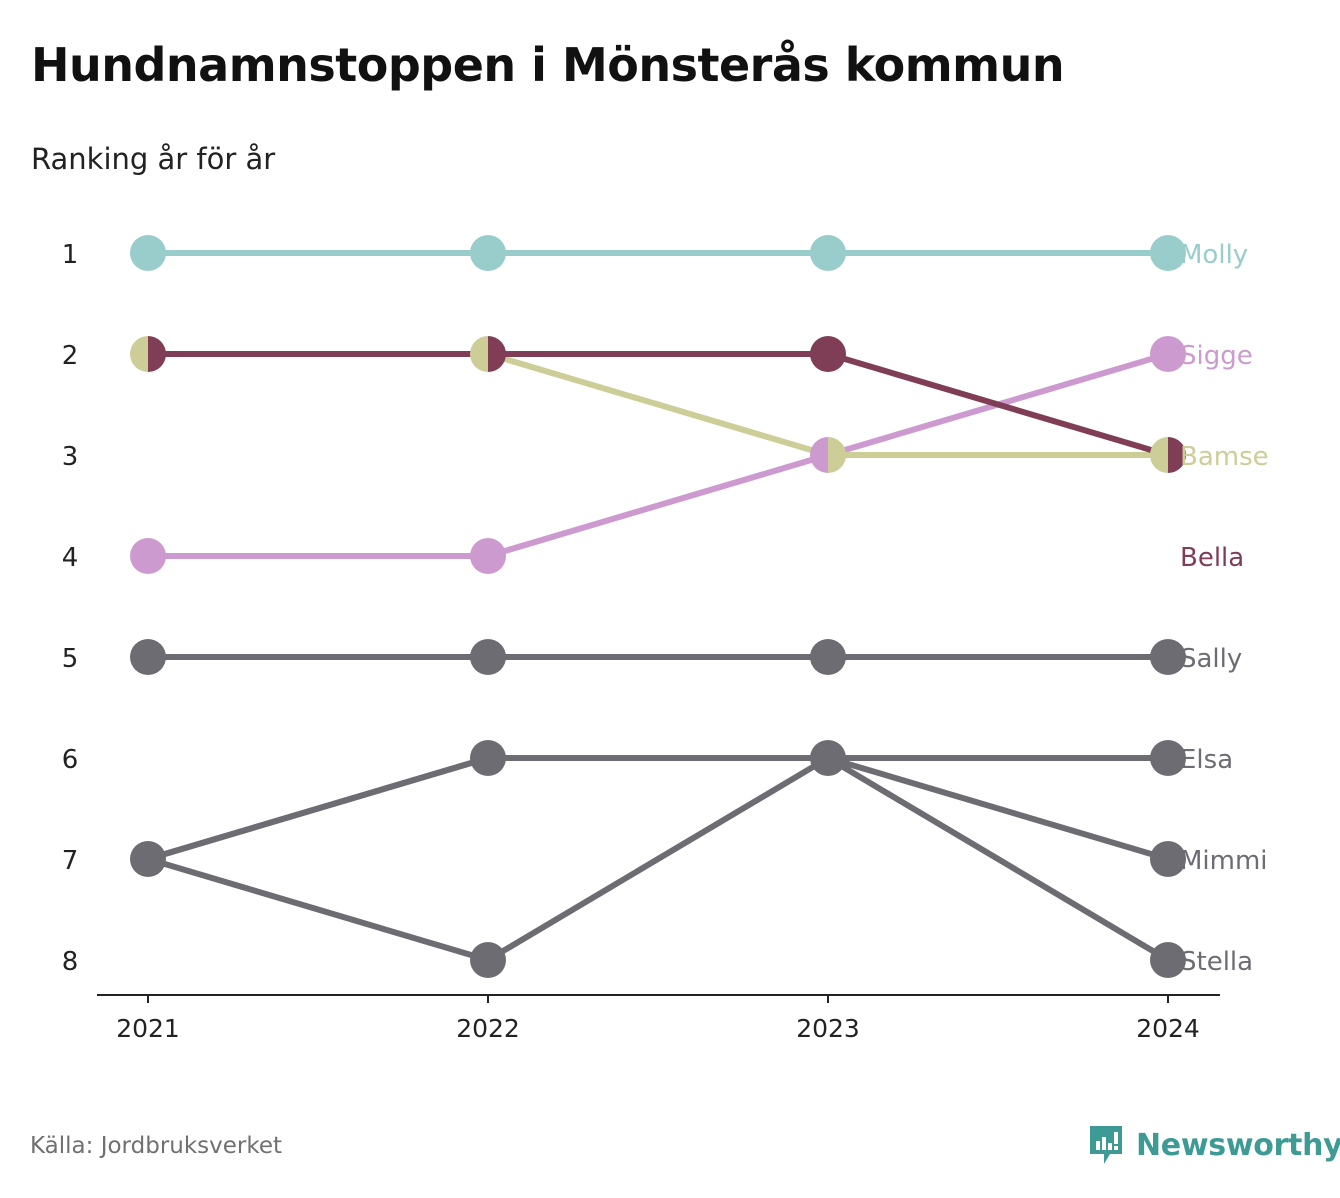 The height and width of the screenshot is (1198, 1340). I want to click on series-label-molly: Molly, so click(1214, 255).